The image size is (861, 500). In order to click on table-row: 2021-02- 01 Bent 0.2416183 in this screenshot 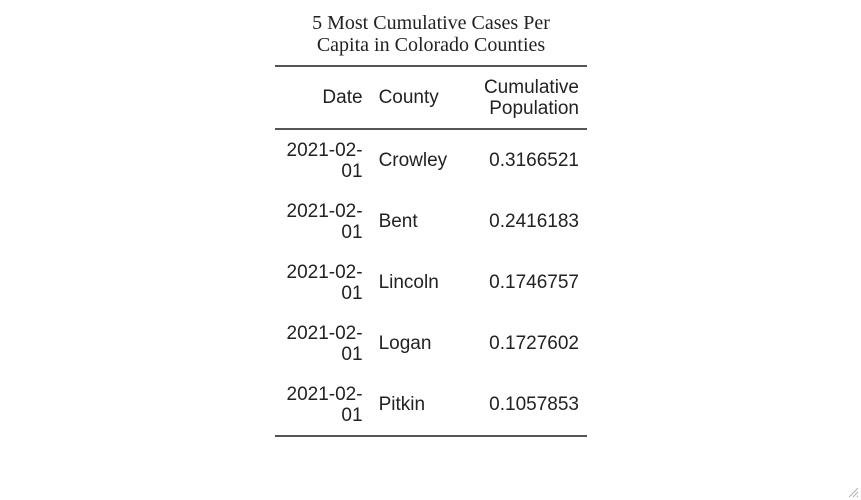, I will do `click(431, 221)`.